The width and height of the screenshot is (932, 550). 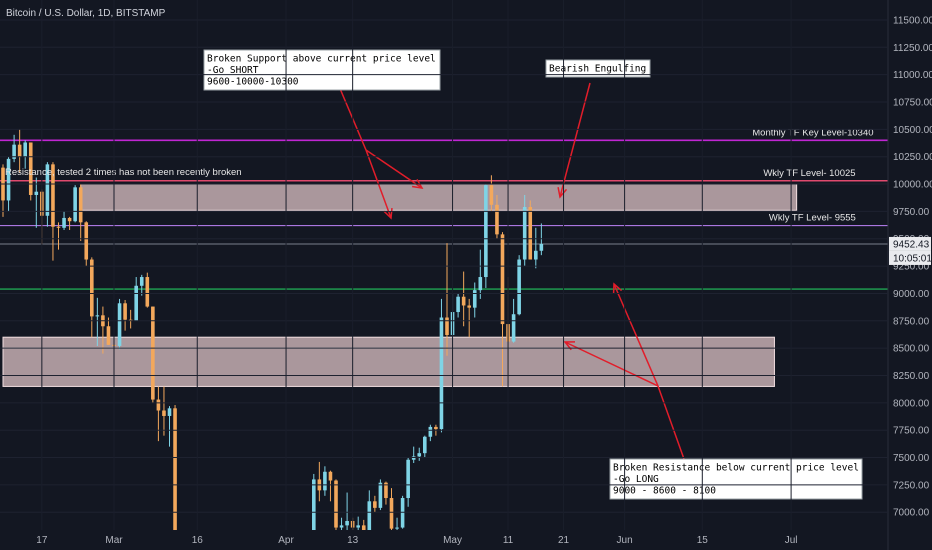 What do you see at coordinates (911, 431) in the screenshot?
I see `y-tick-label: 7750.00` at bounding box center [911, 431].